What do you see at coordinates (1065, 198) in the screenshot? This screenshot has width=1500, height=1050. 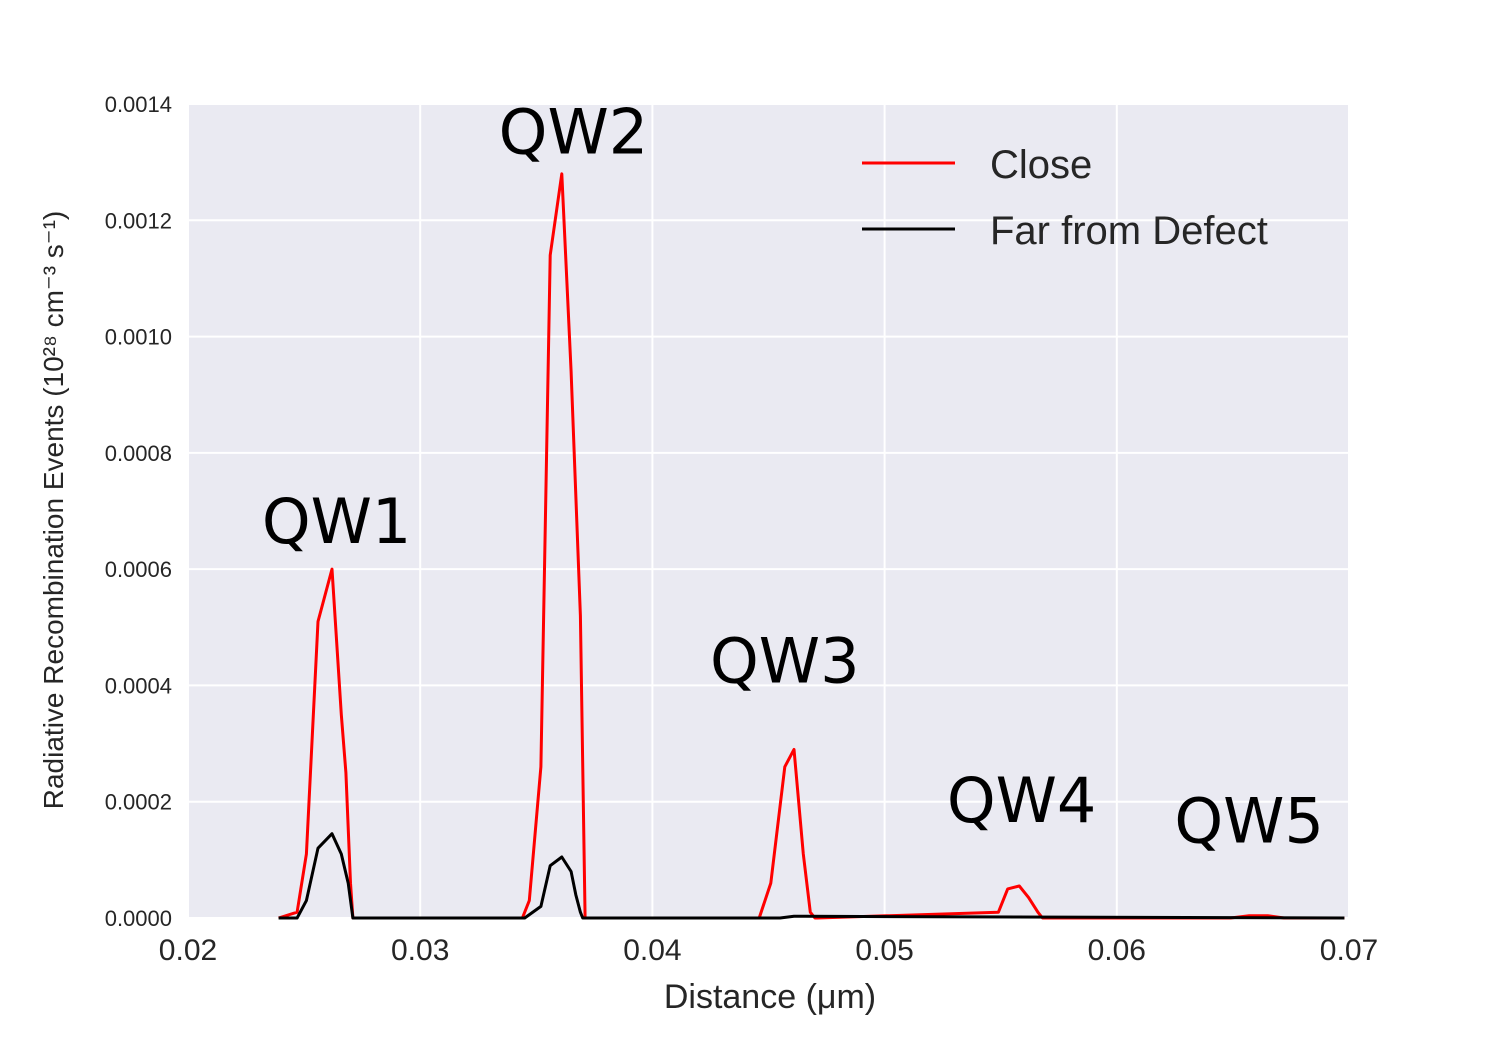 I see `legend: Close Far from Defect` at bounding box center [1065, 198].